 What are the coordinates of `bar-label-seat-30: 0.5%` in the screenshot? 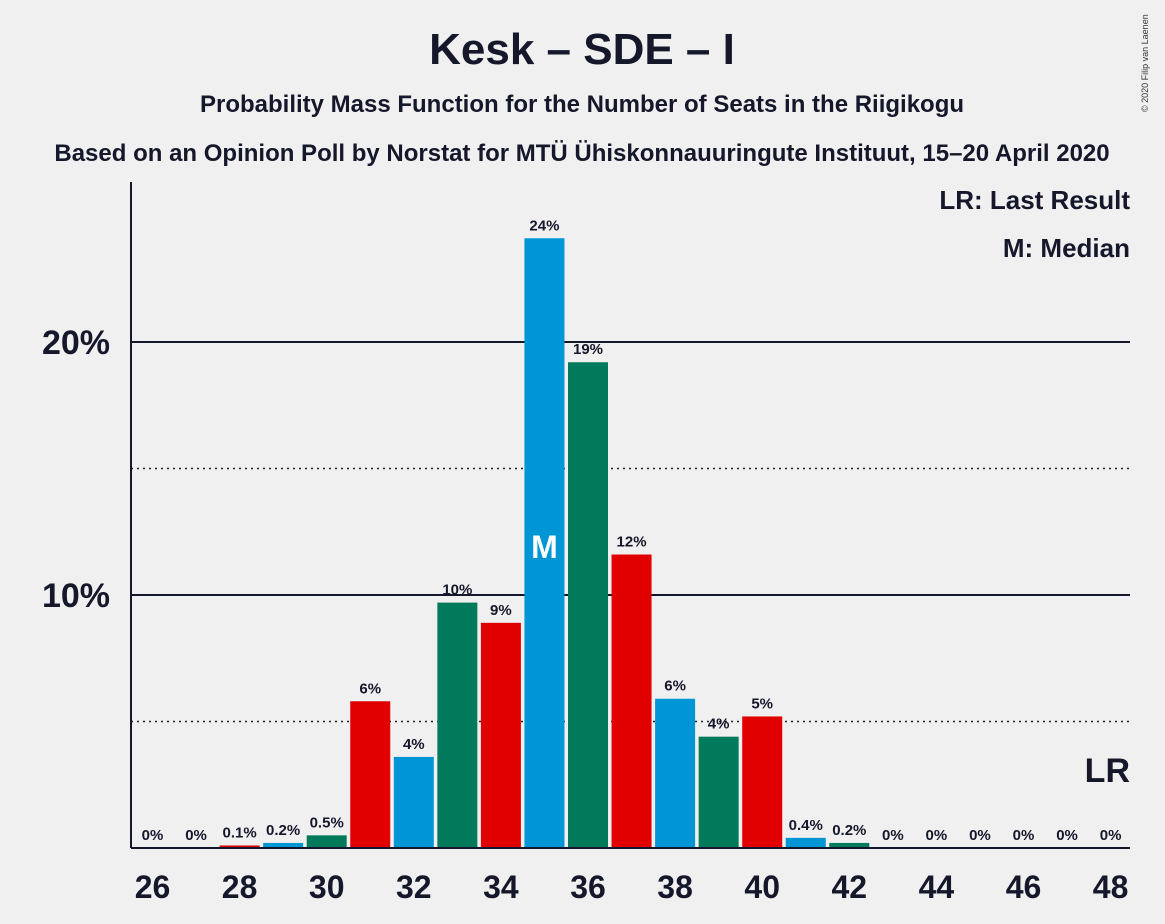 It's located at (327, 822).